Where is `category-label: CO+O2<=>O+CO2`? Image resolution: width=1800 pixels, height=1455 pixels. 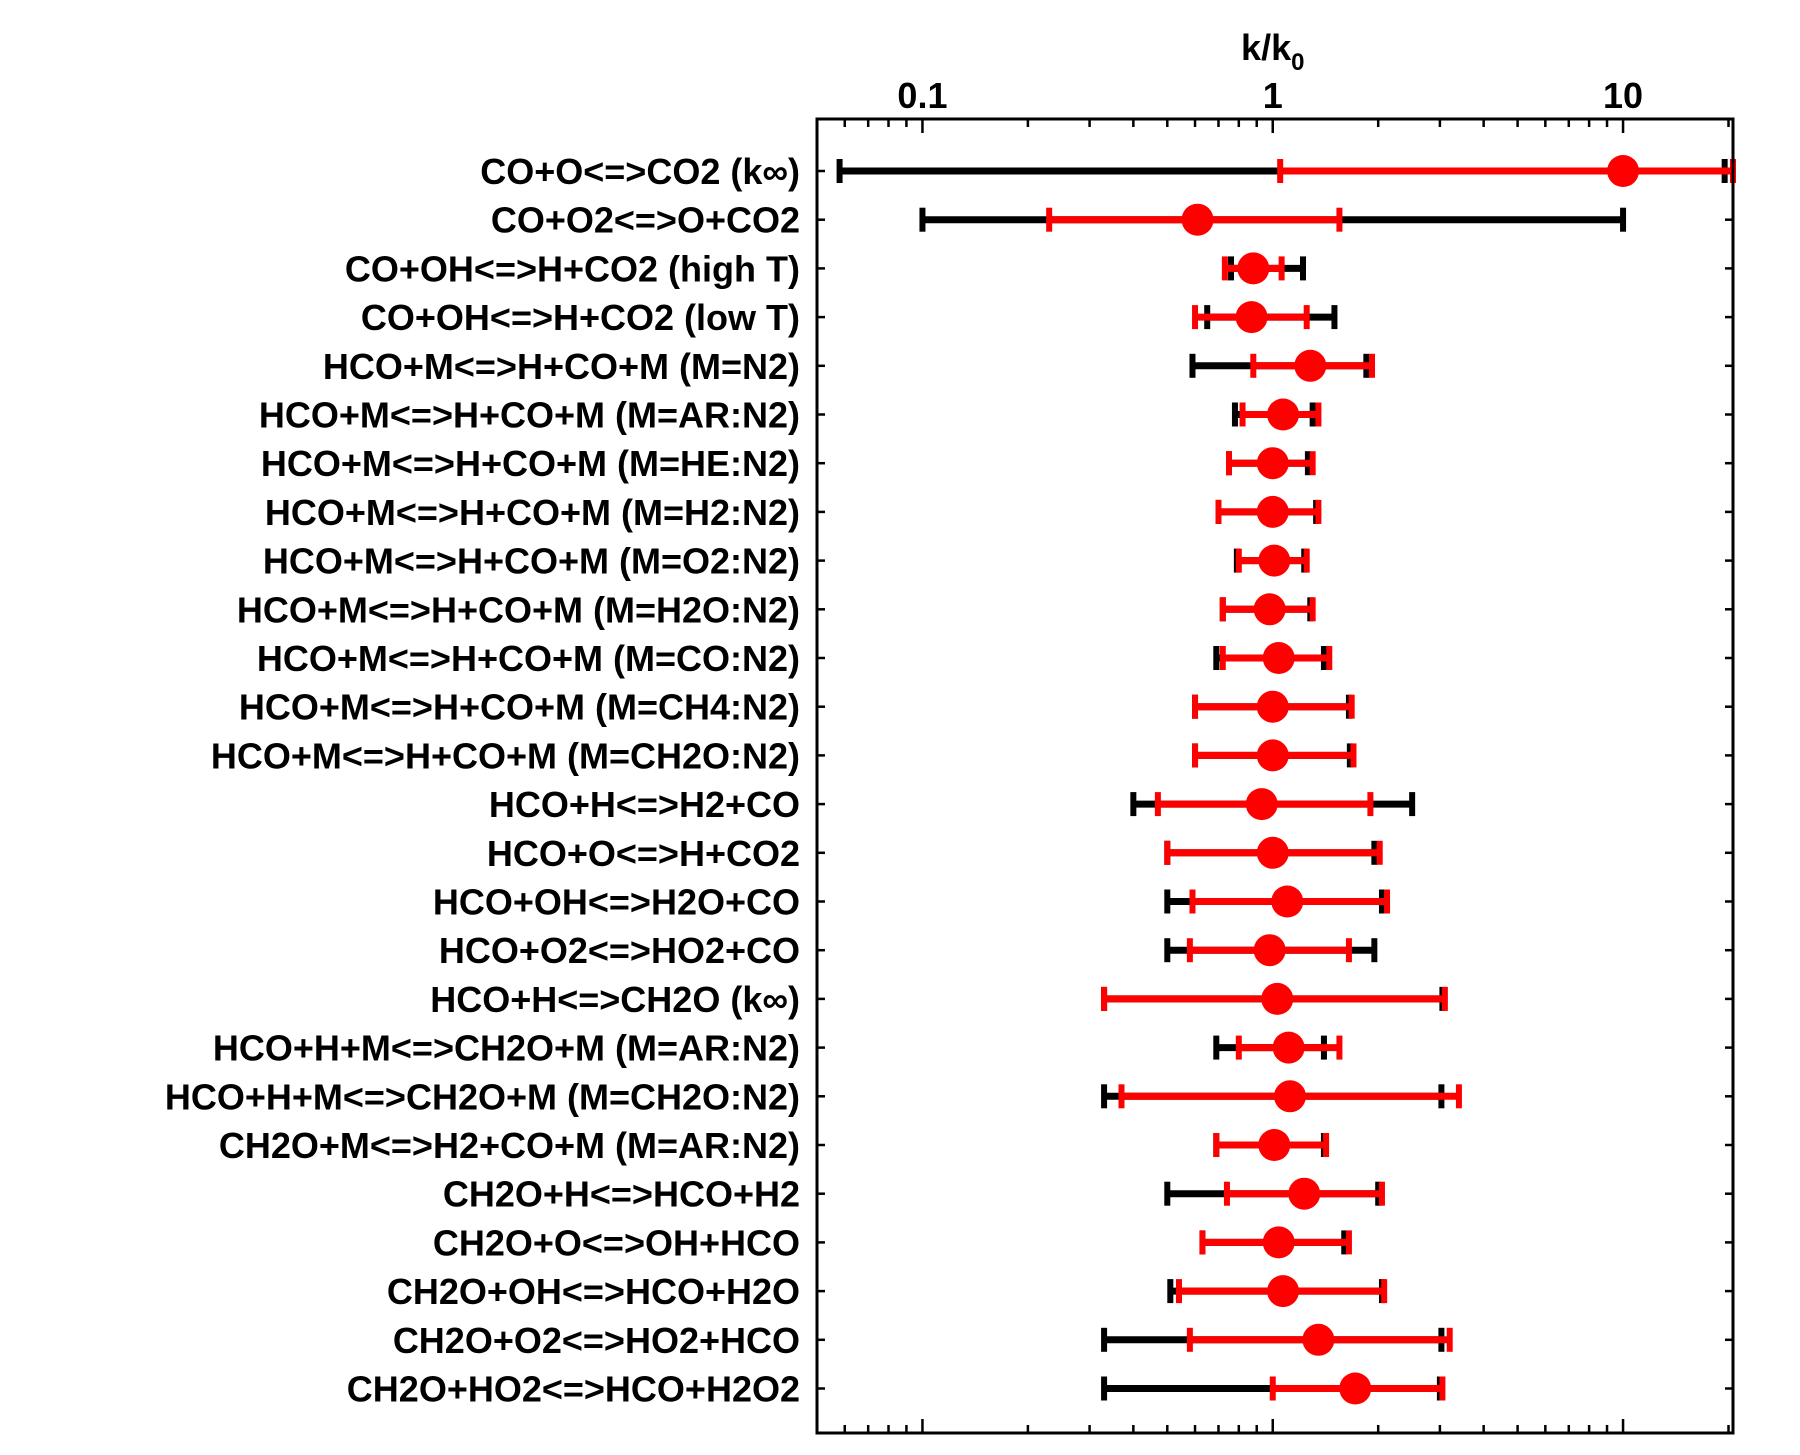
category-label: CO+O2<=>O+CO2 is located at coordinates (645, 220).